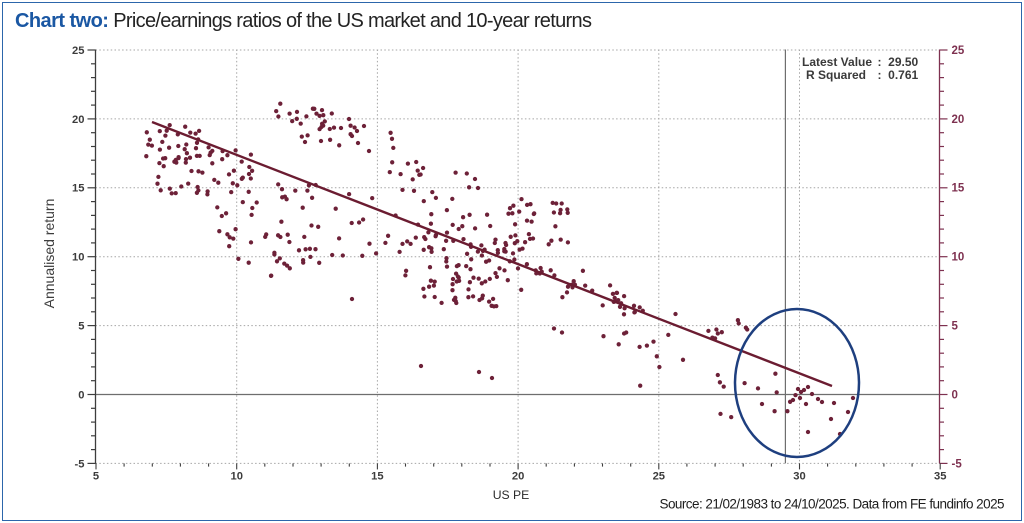  What do you see at coordinates (940, 476) in the screenshot?
I see `svg-text: 35` at bounding box center [940, 476].